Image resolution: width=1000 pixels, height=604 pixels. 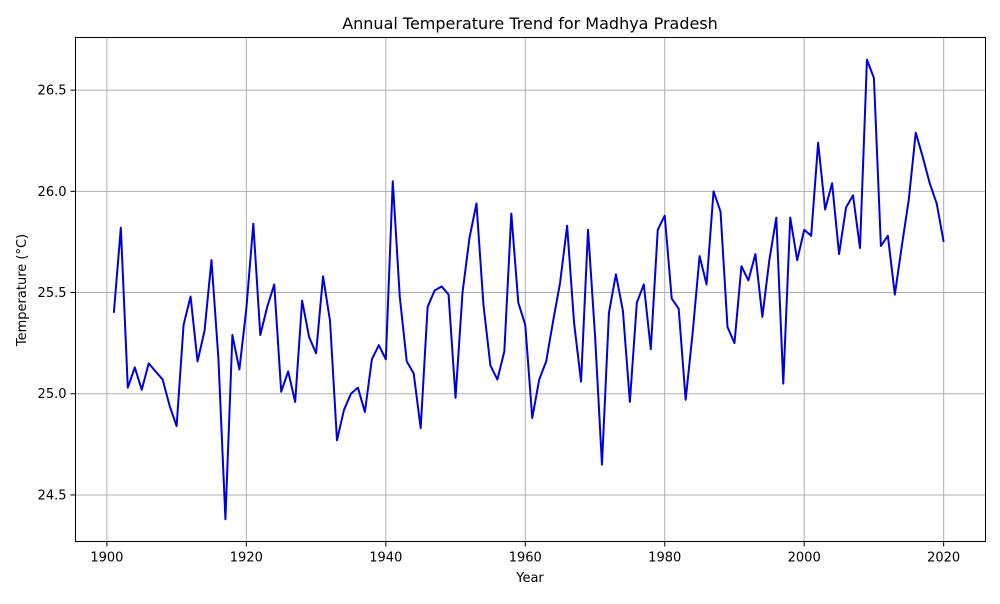 I want to click on x-tick-label: 1960, so click(x=525, y=558).